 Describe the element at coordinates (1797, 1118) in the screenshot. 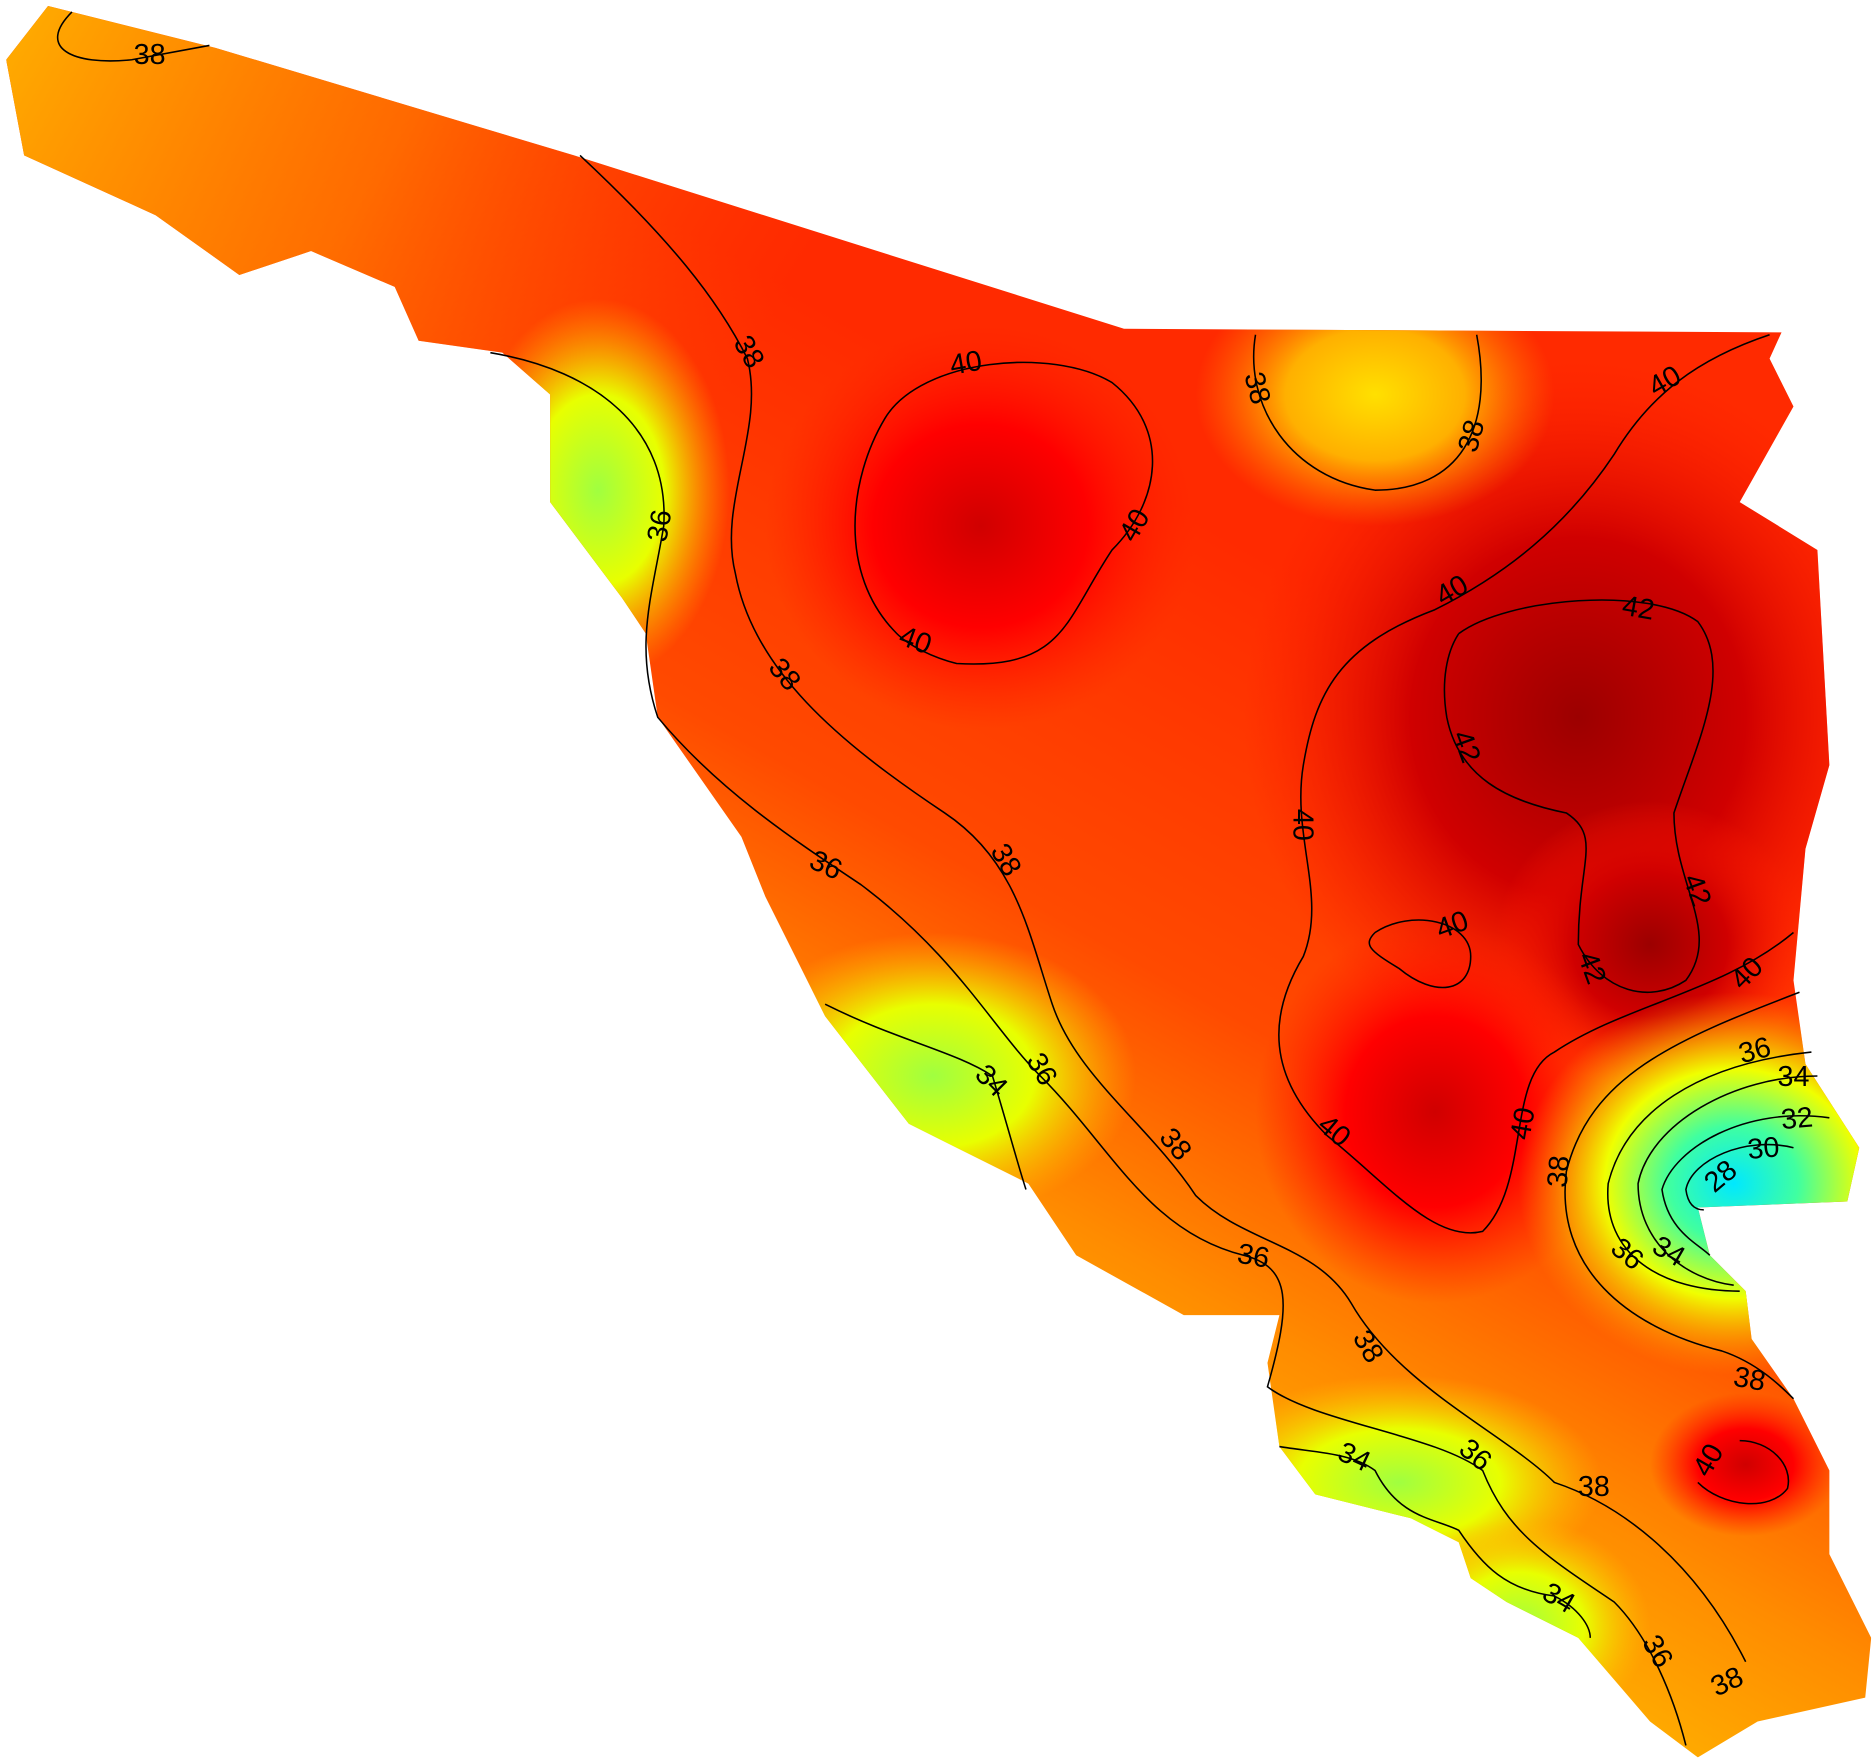

I see `contour-label: 32` at that location.